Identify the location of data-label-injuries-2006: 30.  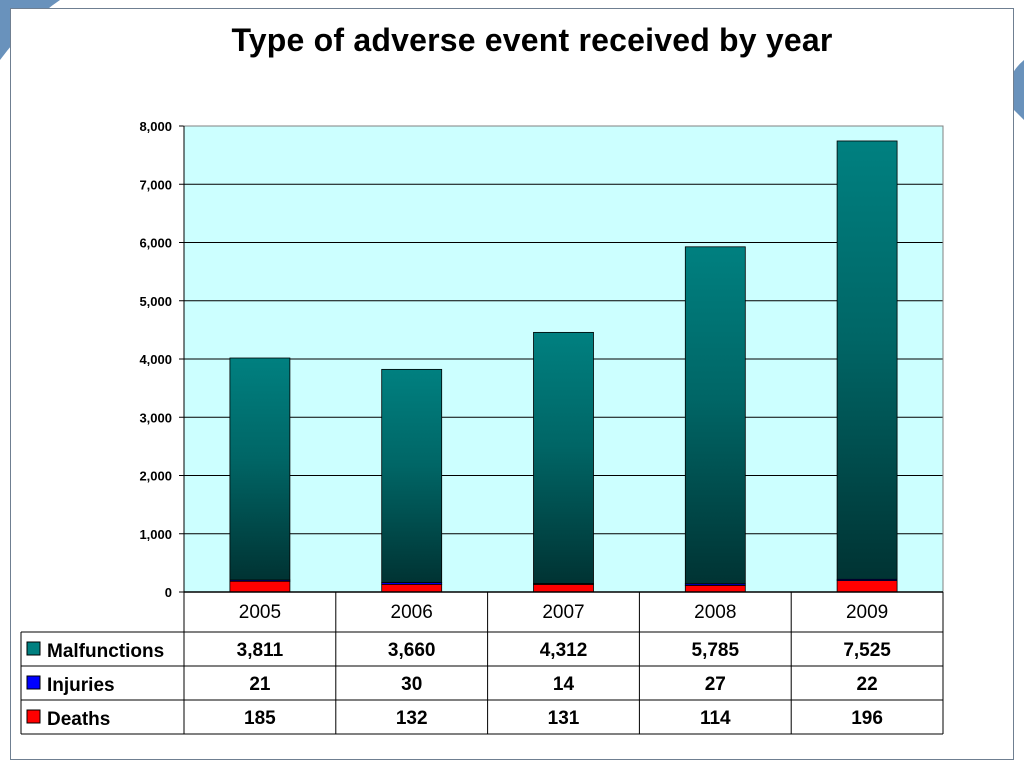
(411, 684).